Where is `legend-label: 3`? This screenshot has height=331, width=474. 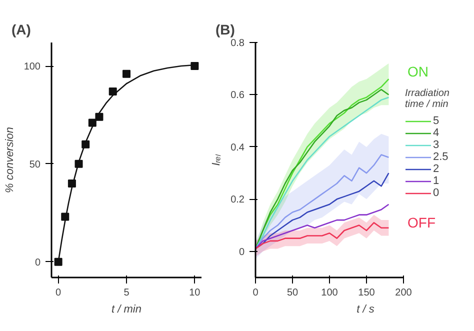 legend-label: 3 is located at coordinates (436, 145).